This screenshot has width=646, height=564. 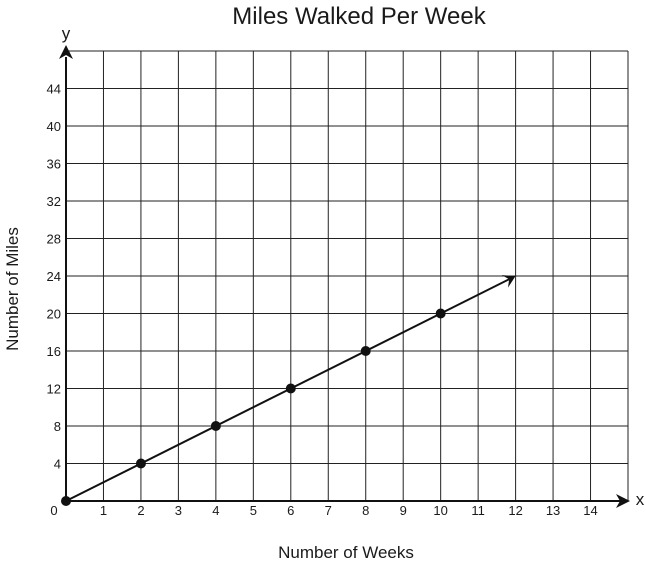 I want to click on x-tick-label: 8, so click(x=365, y=510).